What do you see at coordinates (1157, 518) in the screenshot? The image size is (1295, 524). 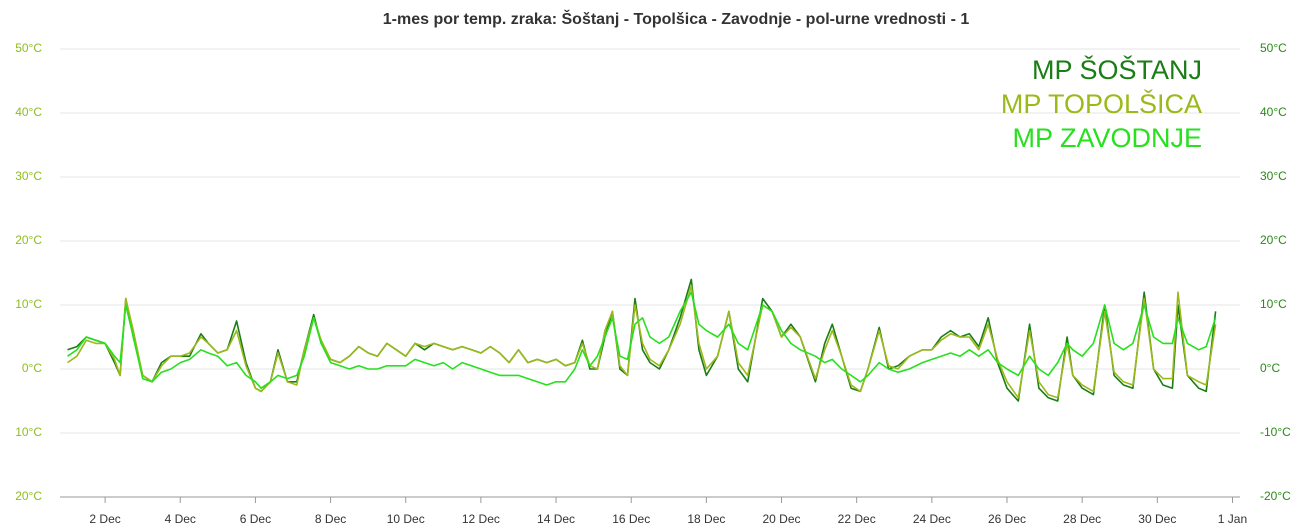 I see `x-tick-label: 30 Dec` at bounding box center [1157, 518].